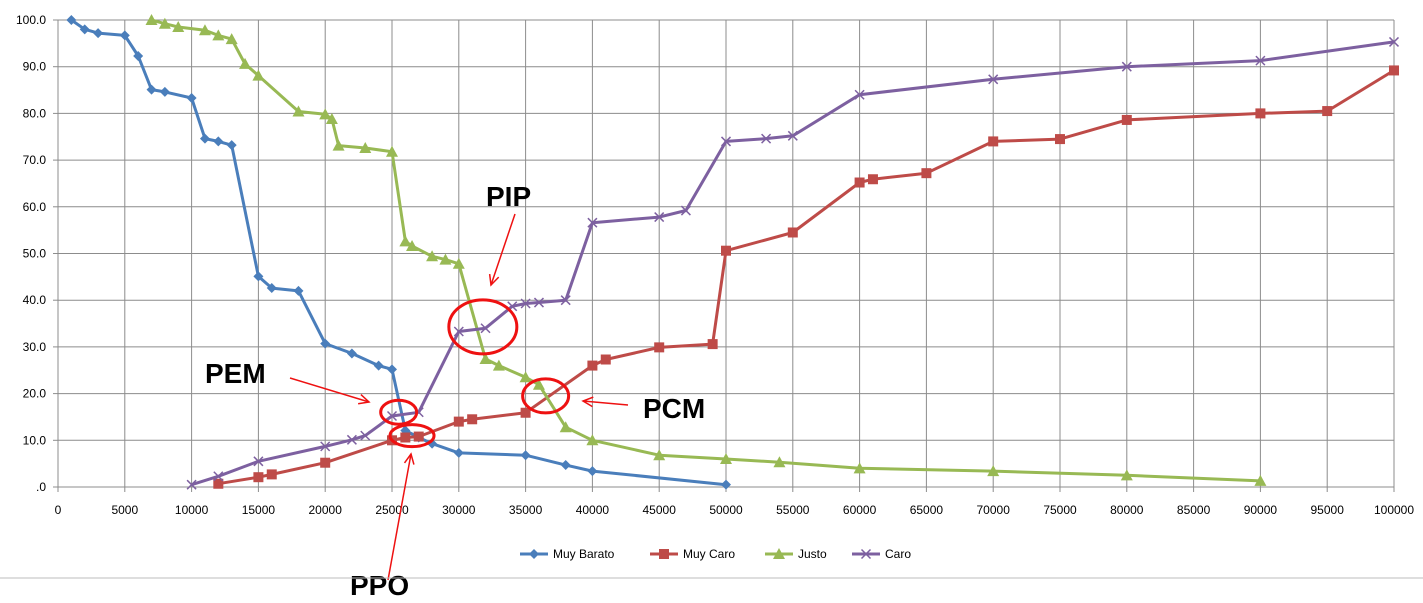 The height and width of the screenshot is (603, 1423). I want to click on y-tick-label: 20.0, so click(35, 394).